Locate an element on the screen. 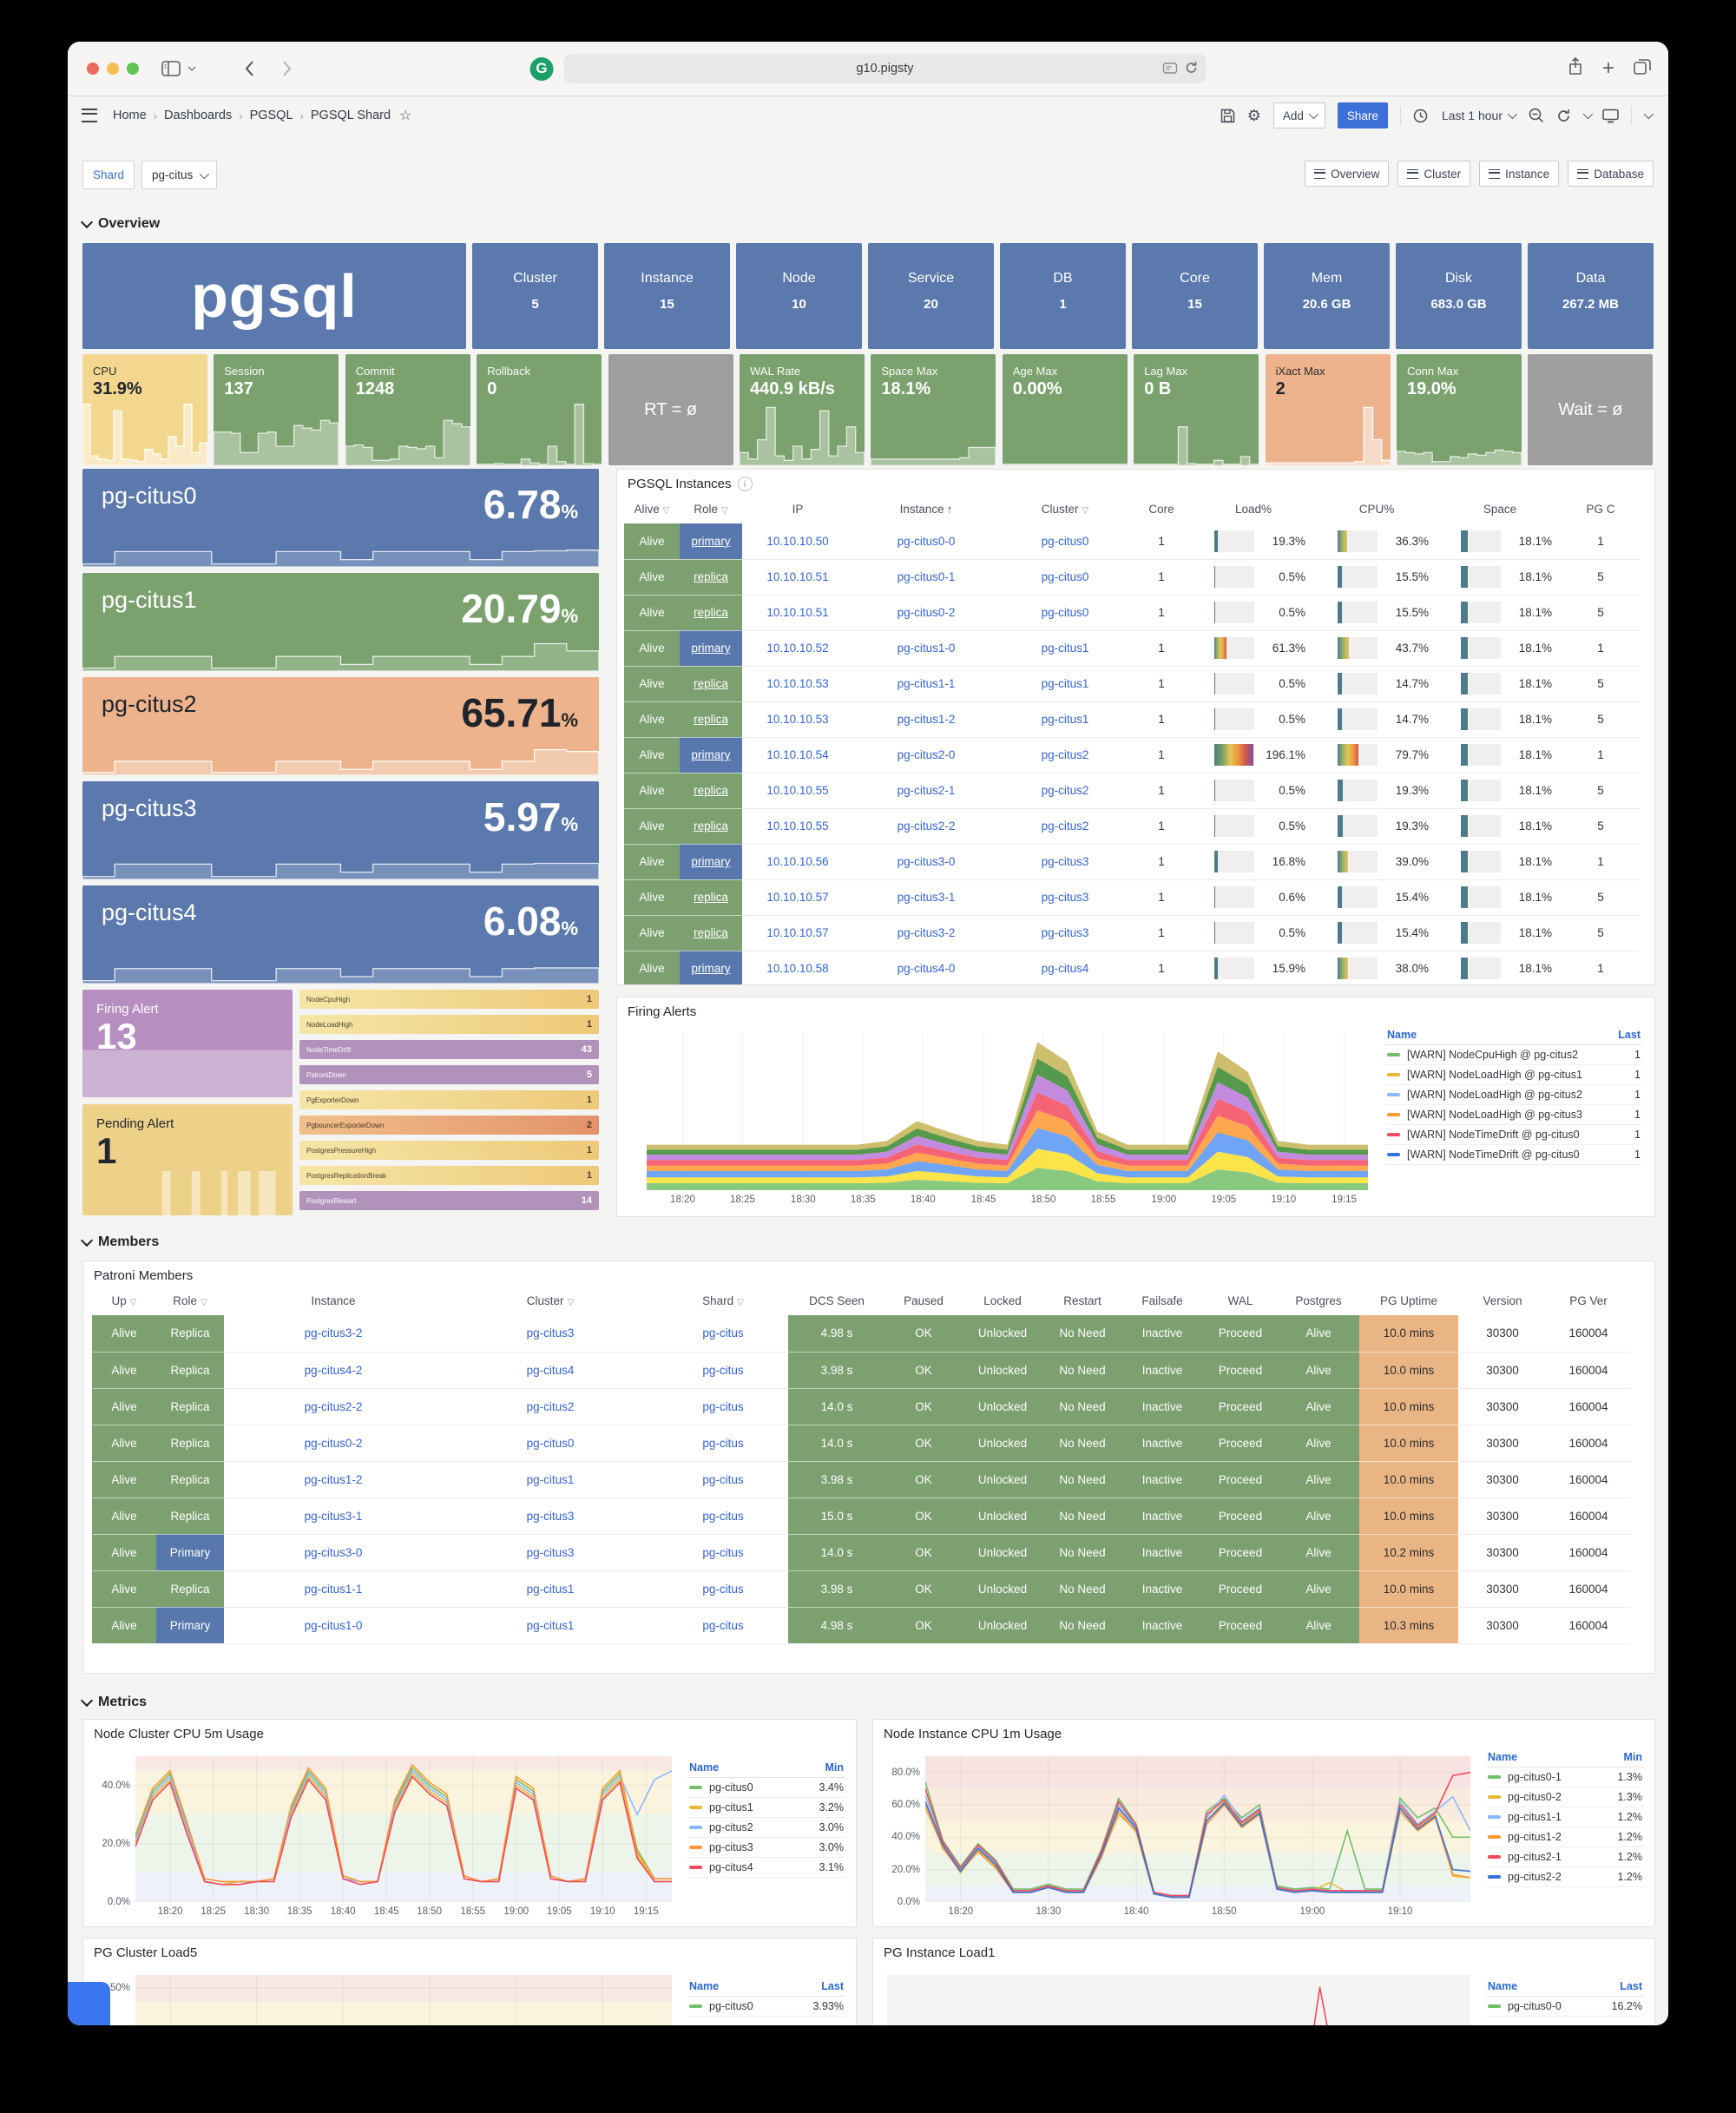 This screenshot has height=2113, width=1736. stat-tile-session: Session 137 is located at coordinates (276, 409).